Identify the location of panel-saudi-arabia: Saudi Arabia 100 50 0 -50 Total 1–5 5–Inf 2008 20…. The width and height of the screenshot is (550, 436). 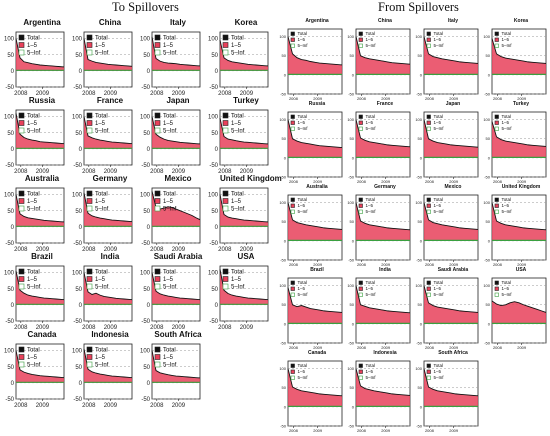
(170, 291).